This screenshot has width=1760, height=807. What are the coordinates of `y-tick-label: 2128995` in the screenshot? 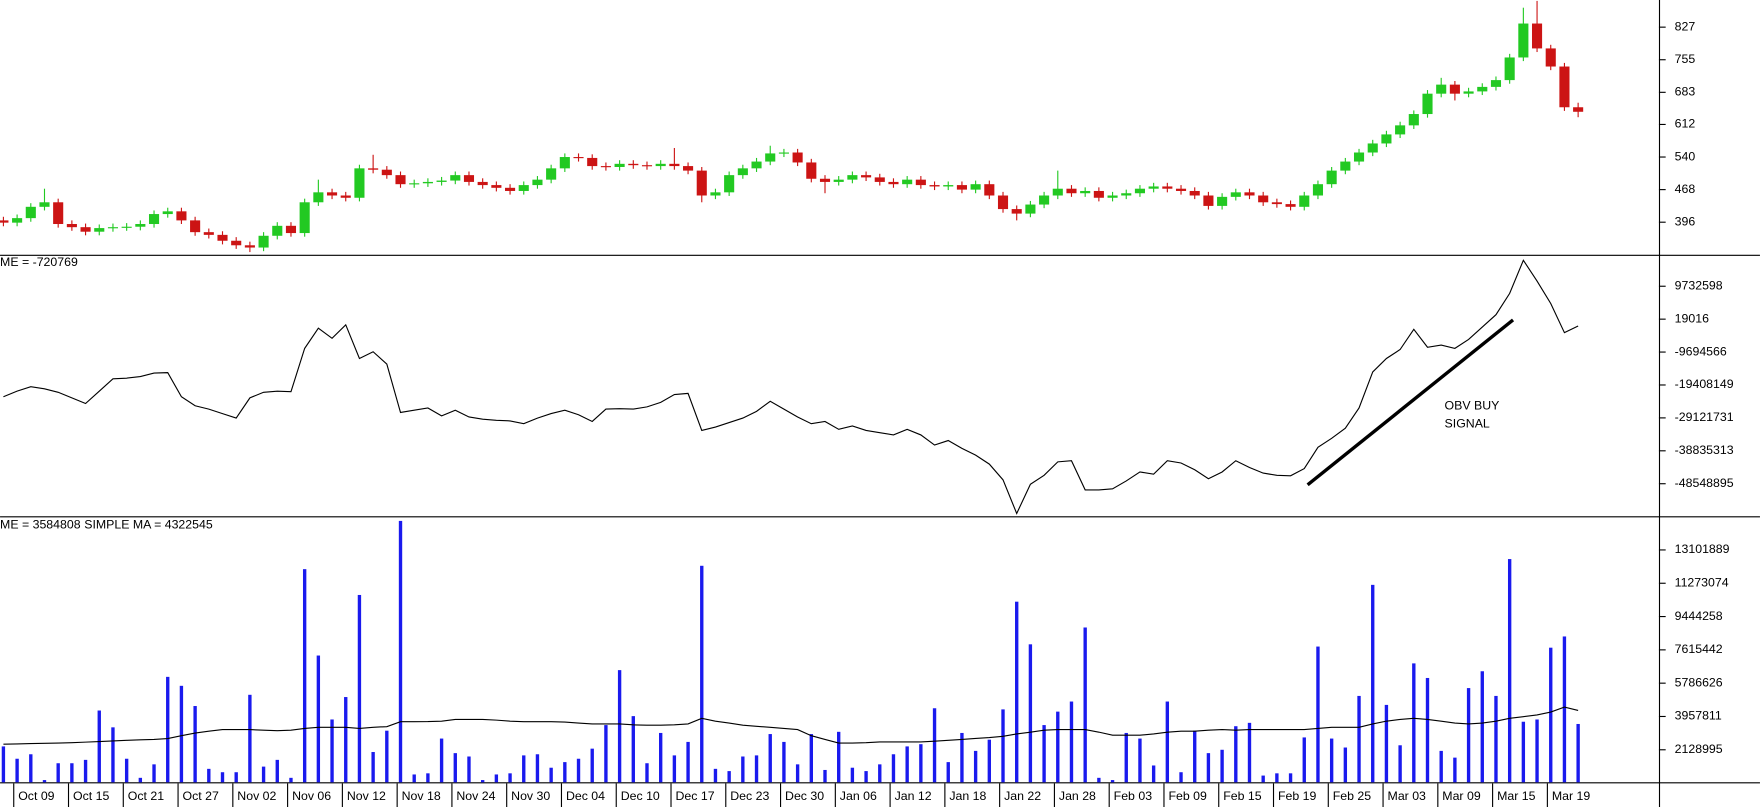 It's located at (1699, 749).